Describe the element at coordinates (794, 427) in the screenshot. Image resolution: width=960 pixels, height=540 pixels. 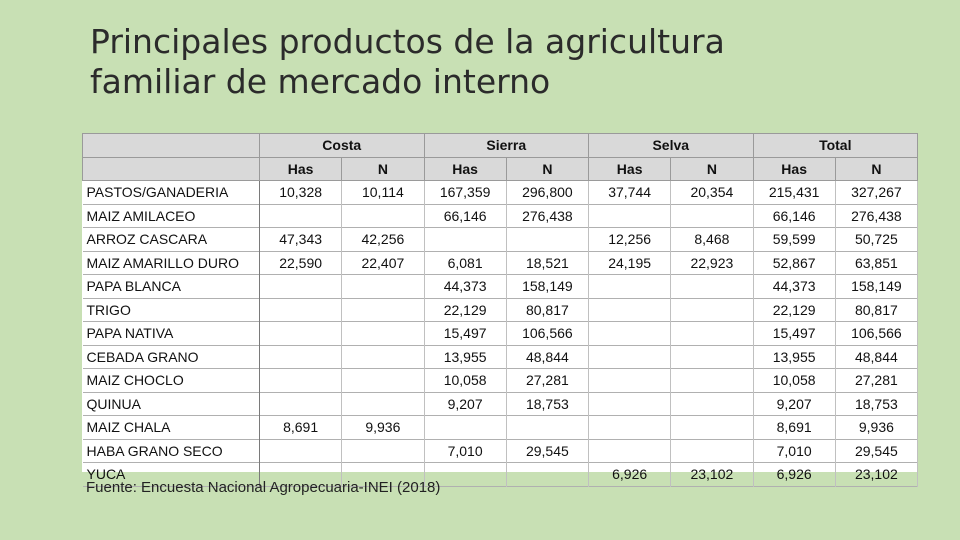
I see `value-cell: 8,691` at that location.